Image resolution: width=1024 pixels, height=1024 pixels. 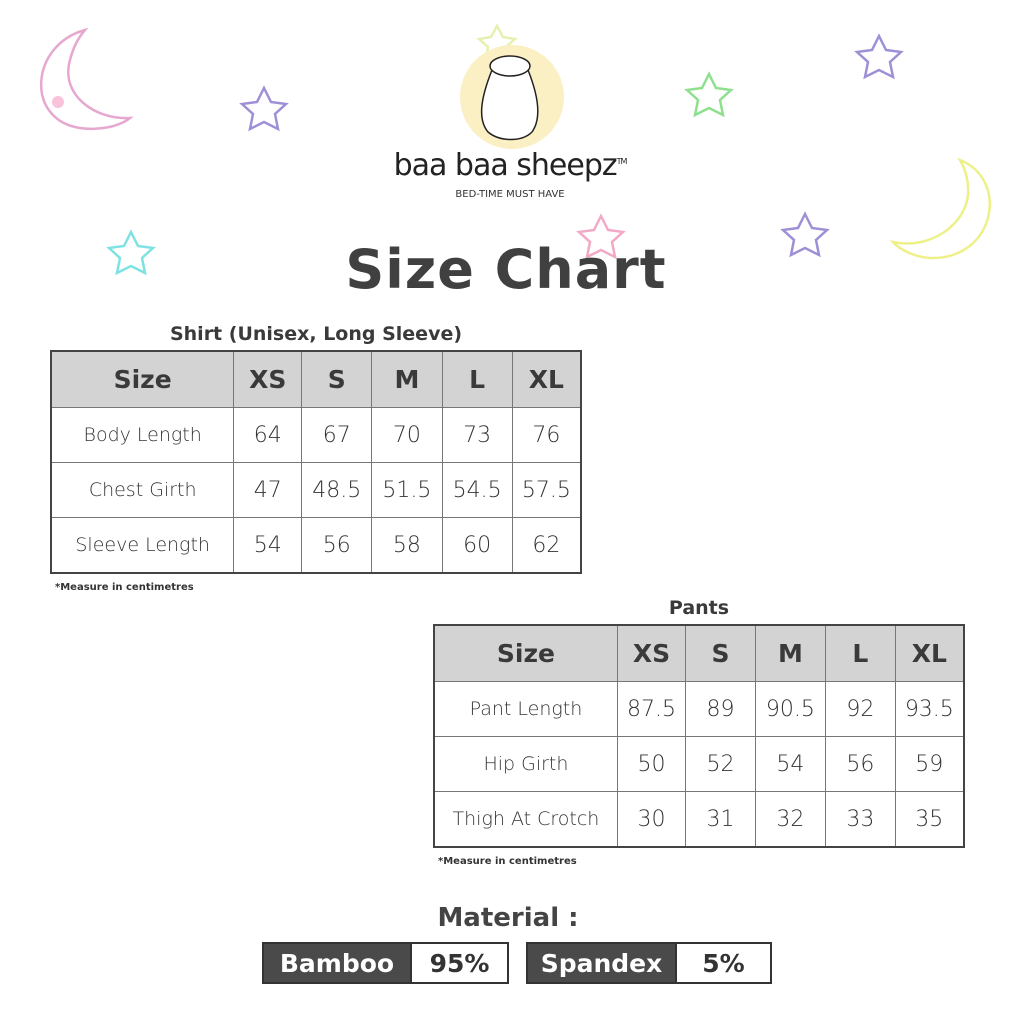 What do you see at coordinates (510, 194) in the screenshot?
I see `brand-tagline: BED-TIME MUST HAVE` at bounding box center [510, 194].